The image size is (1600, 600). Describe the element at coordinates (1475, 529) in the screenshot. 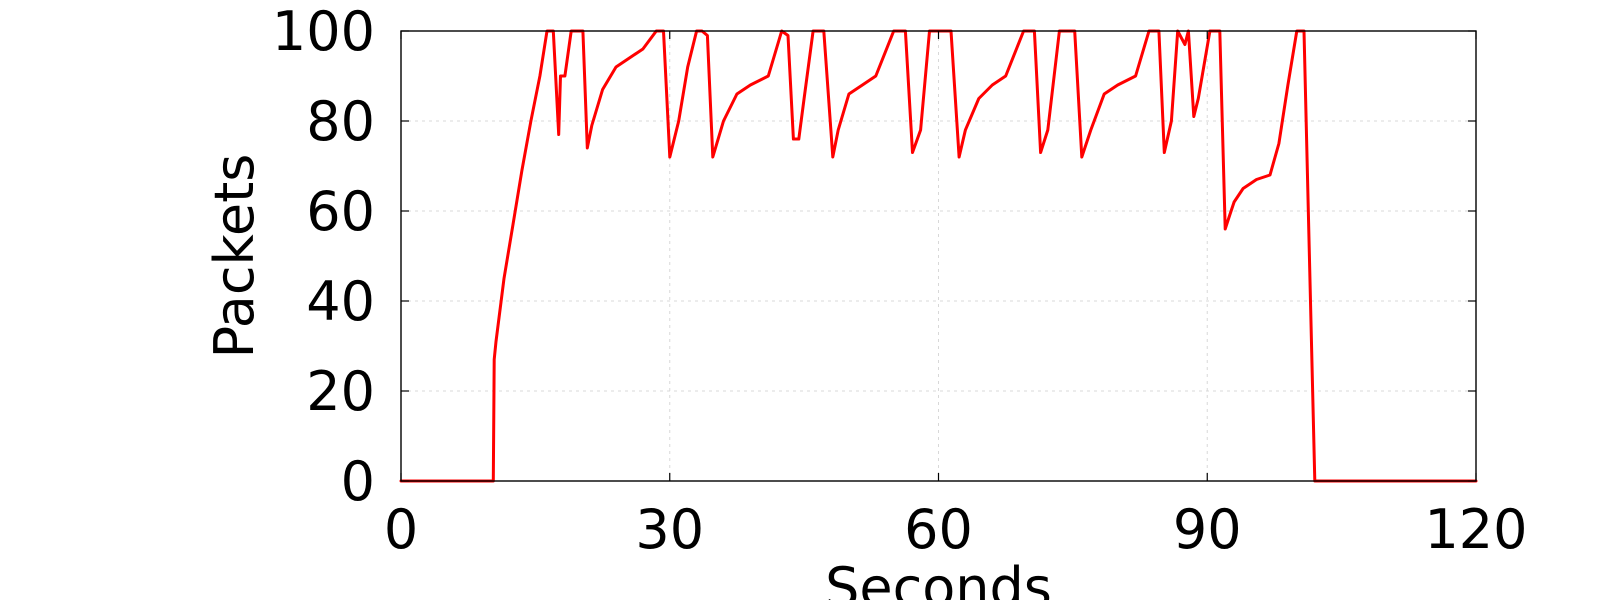

I see `x-tick-label: 120` at that location.